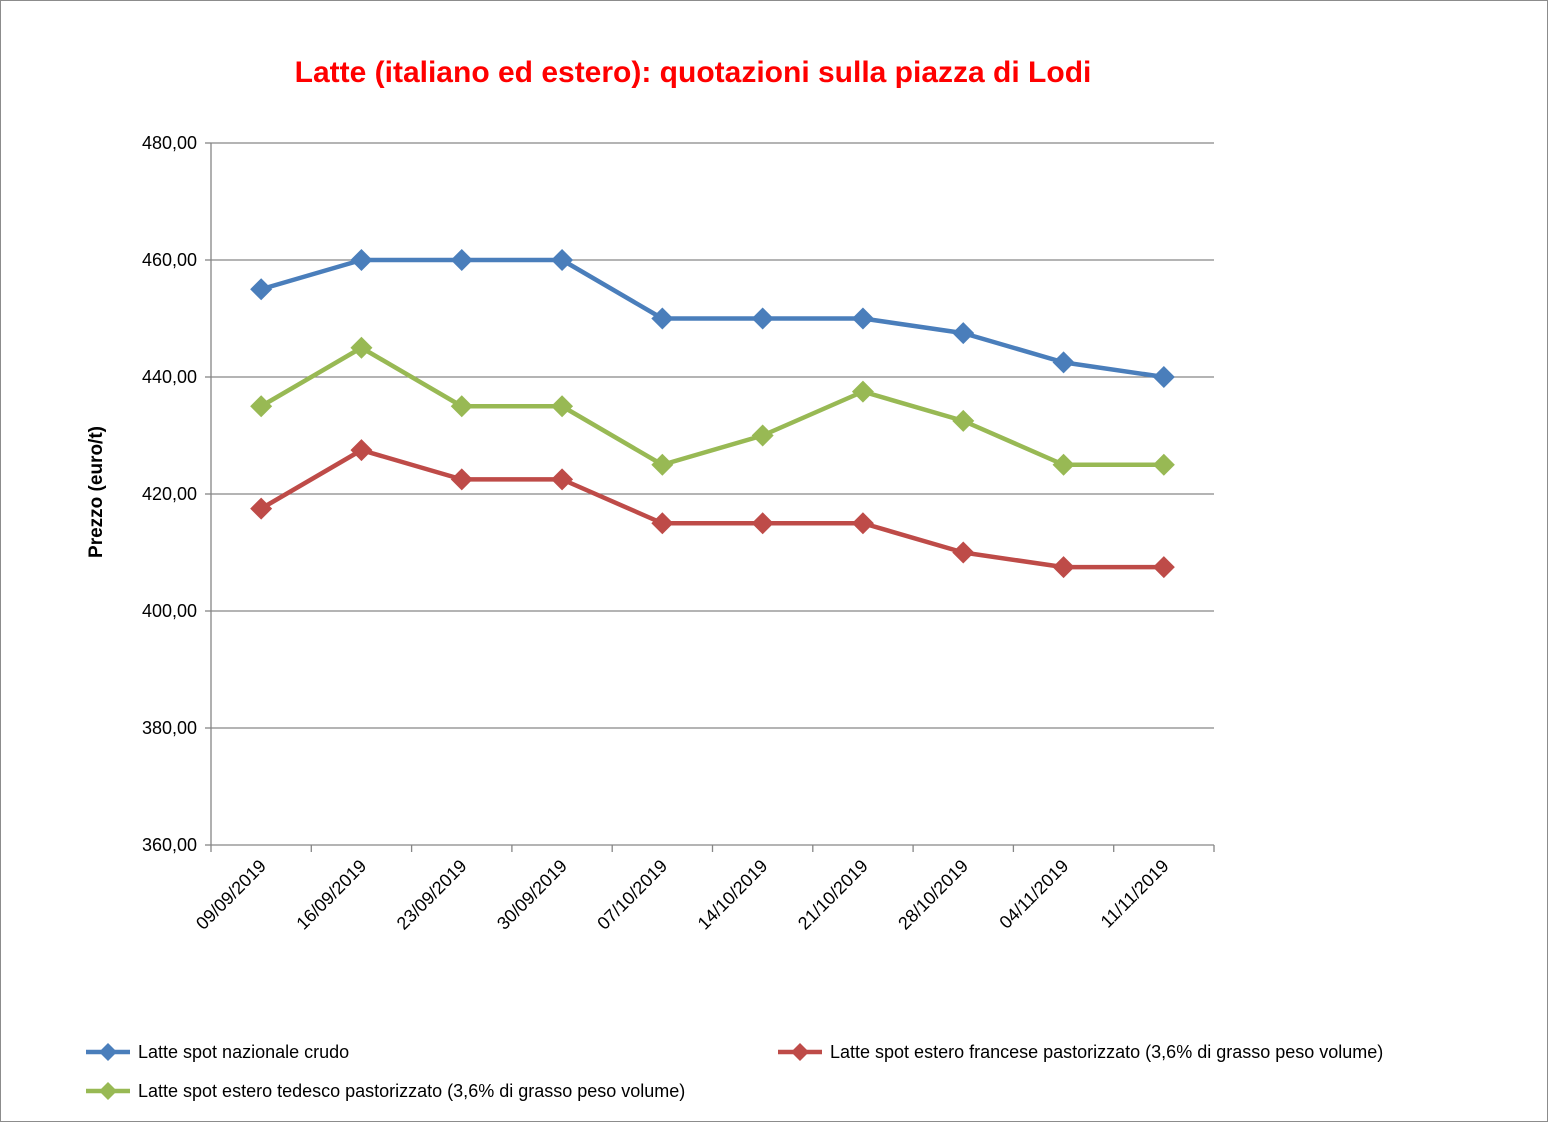 This screenshot has width=1548, height=1122. I want to click on x-tick-label: 14/10/2019, so click(733, 895).